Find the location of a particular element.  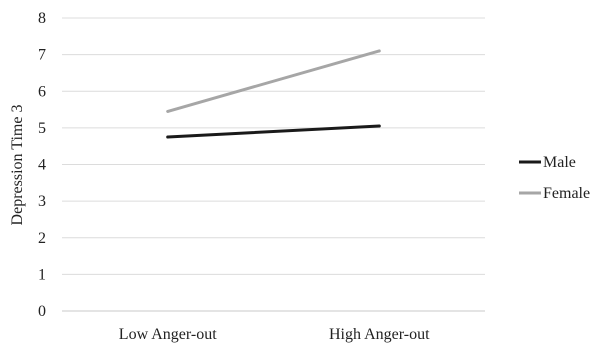

legend-item-male: Male is located at coordinates (547, 162).